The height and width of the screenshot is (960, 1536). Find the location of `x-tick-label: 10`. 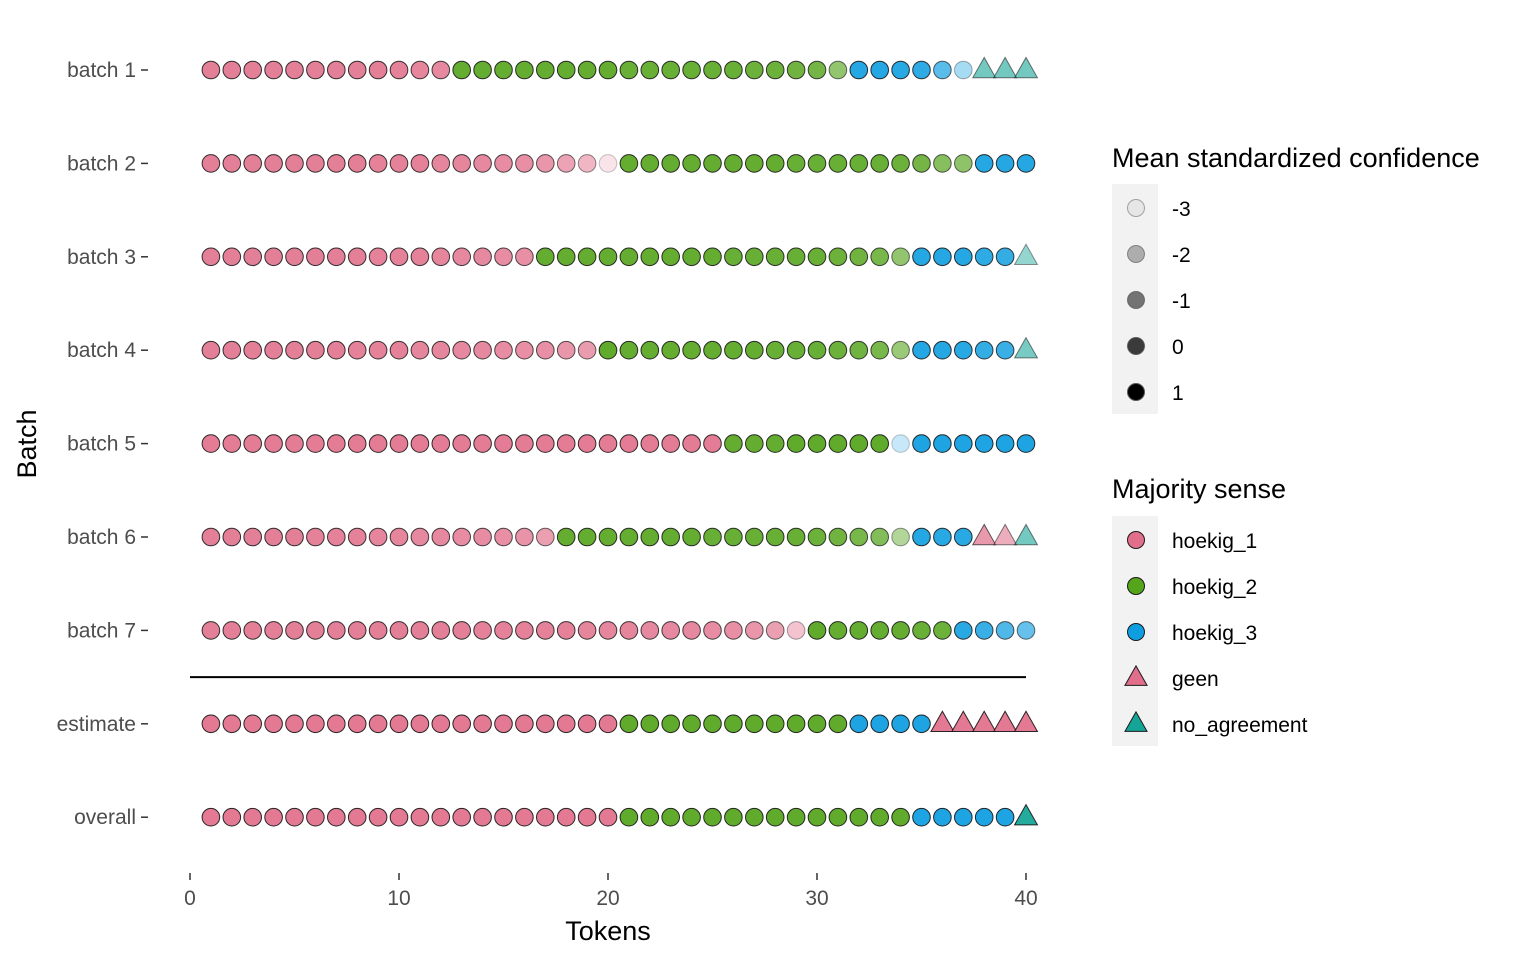

x-tick-label: 10 is located at coordinates (398, 898).